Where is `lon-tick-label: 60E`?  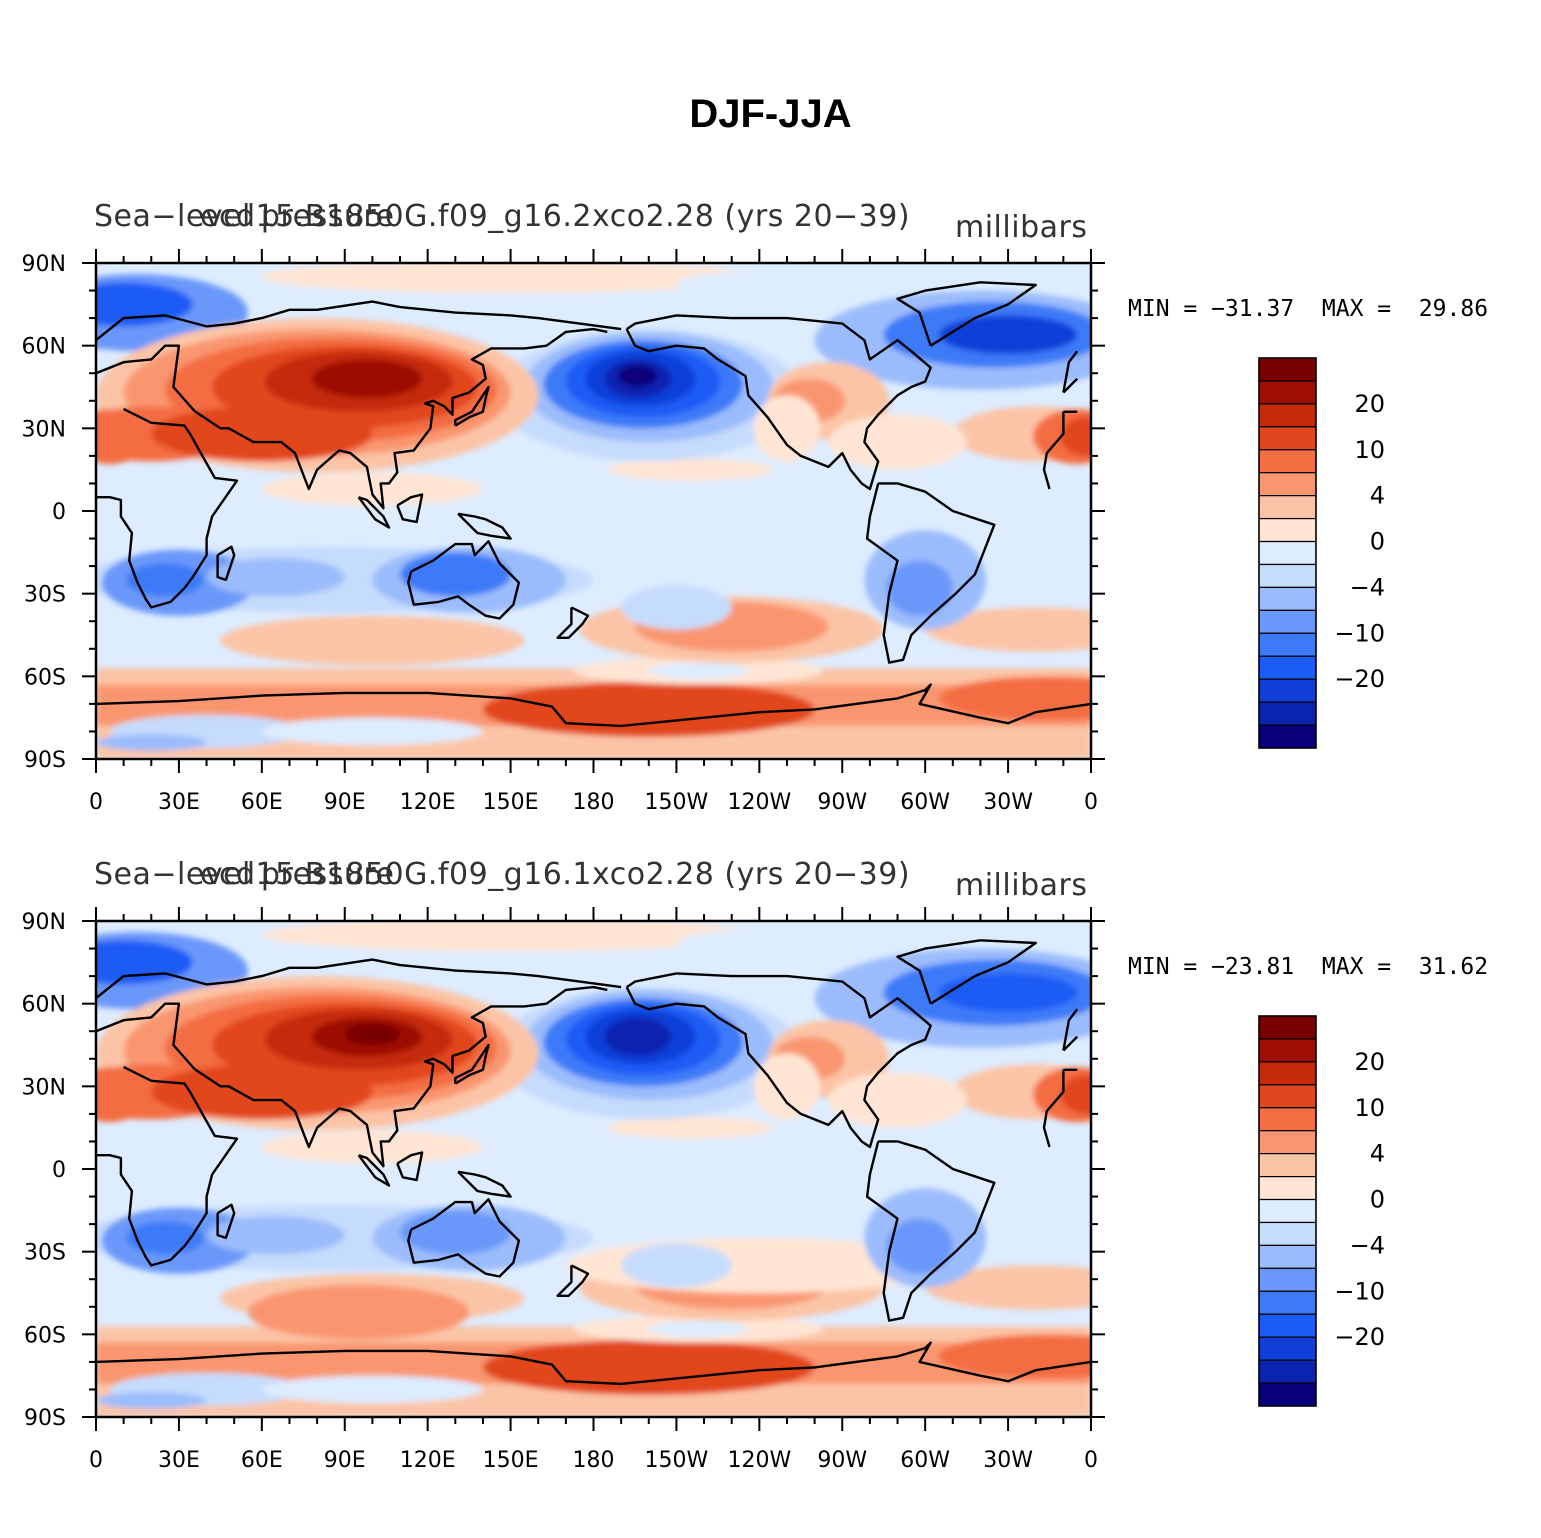 lon-tick-label: 60E is located at coordinates (262, 1460).